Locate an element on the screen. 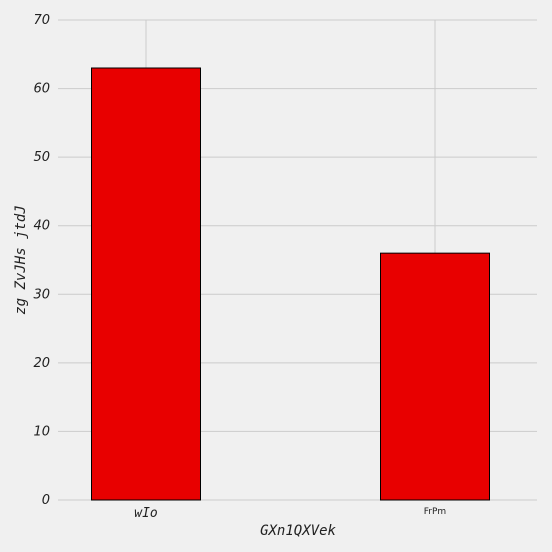 This screenshot has height=552, width=552. x-tick-label: FrPm is located at coordinates (435, 512).